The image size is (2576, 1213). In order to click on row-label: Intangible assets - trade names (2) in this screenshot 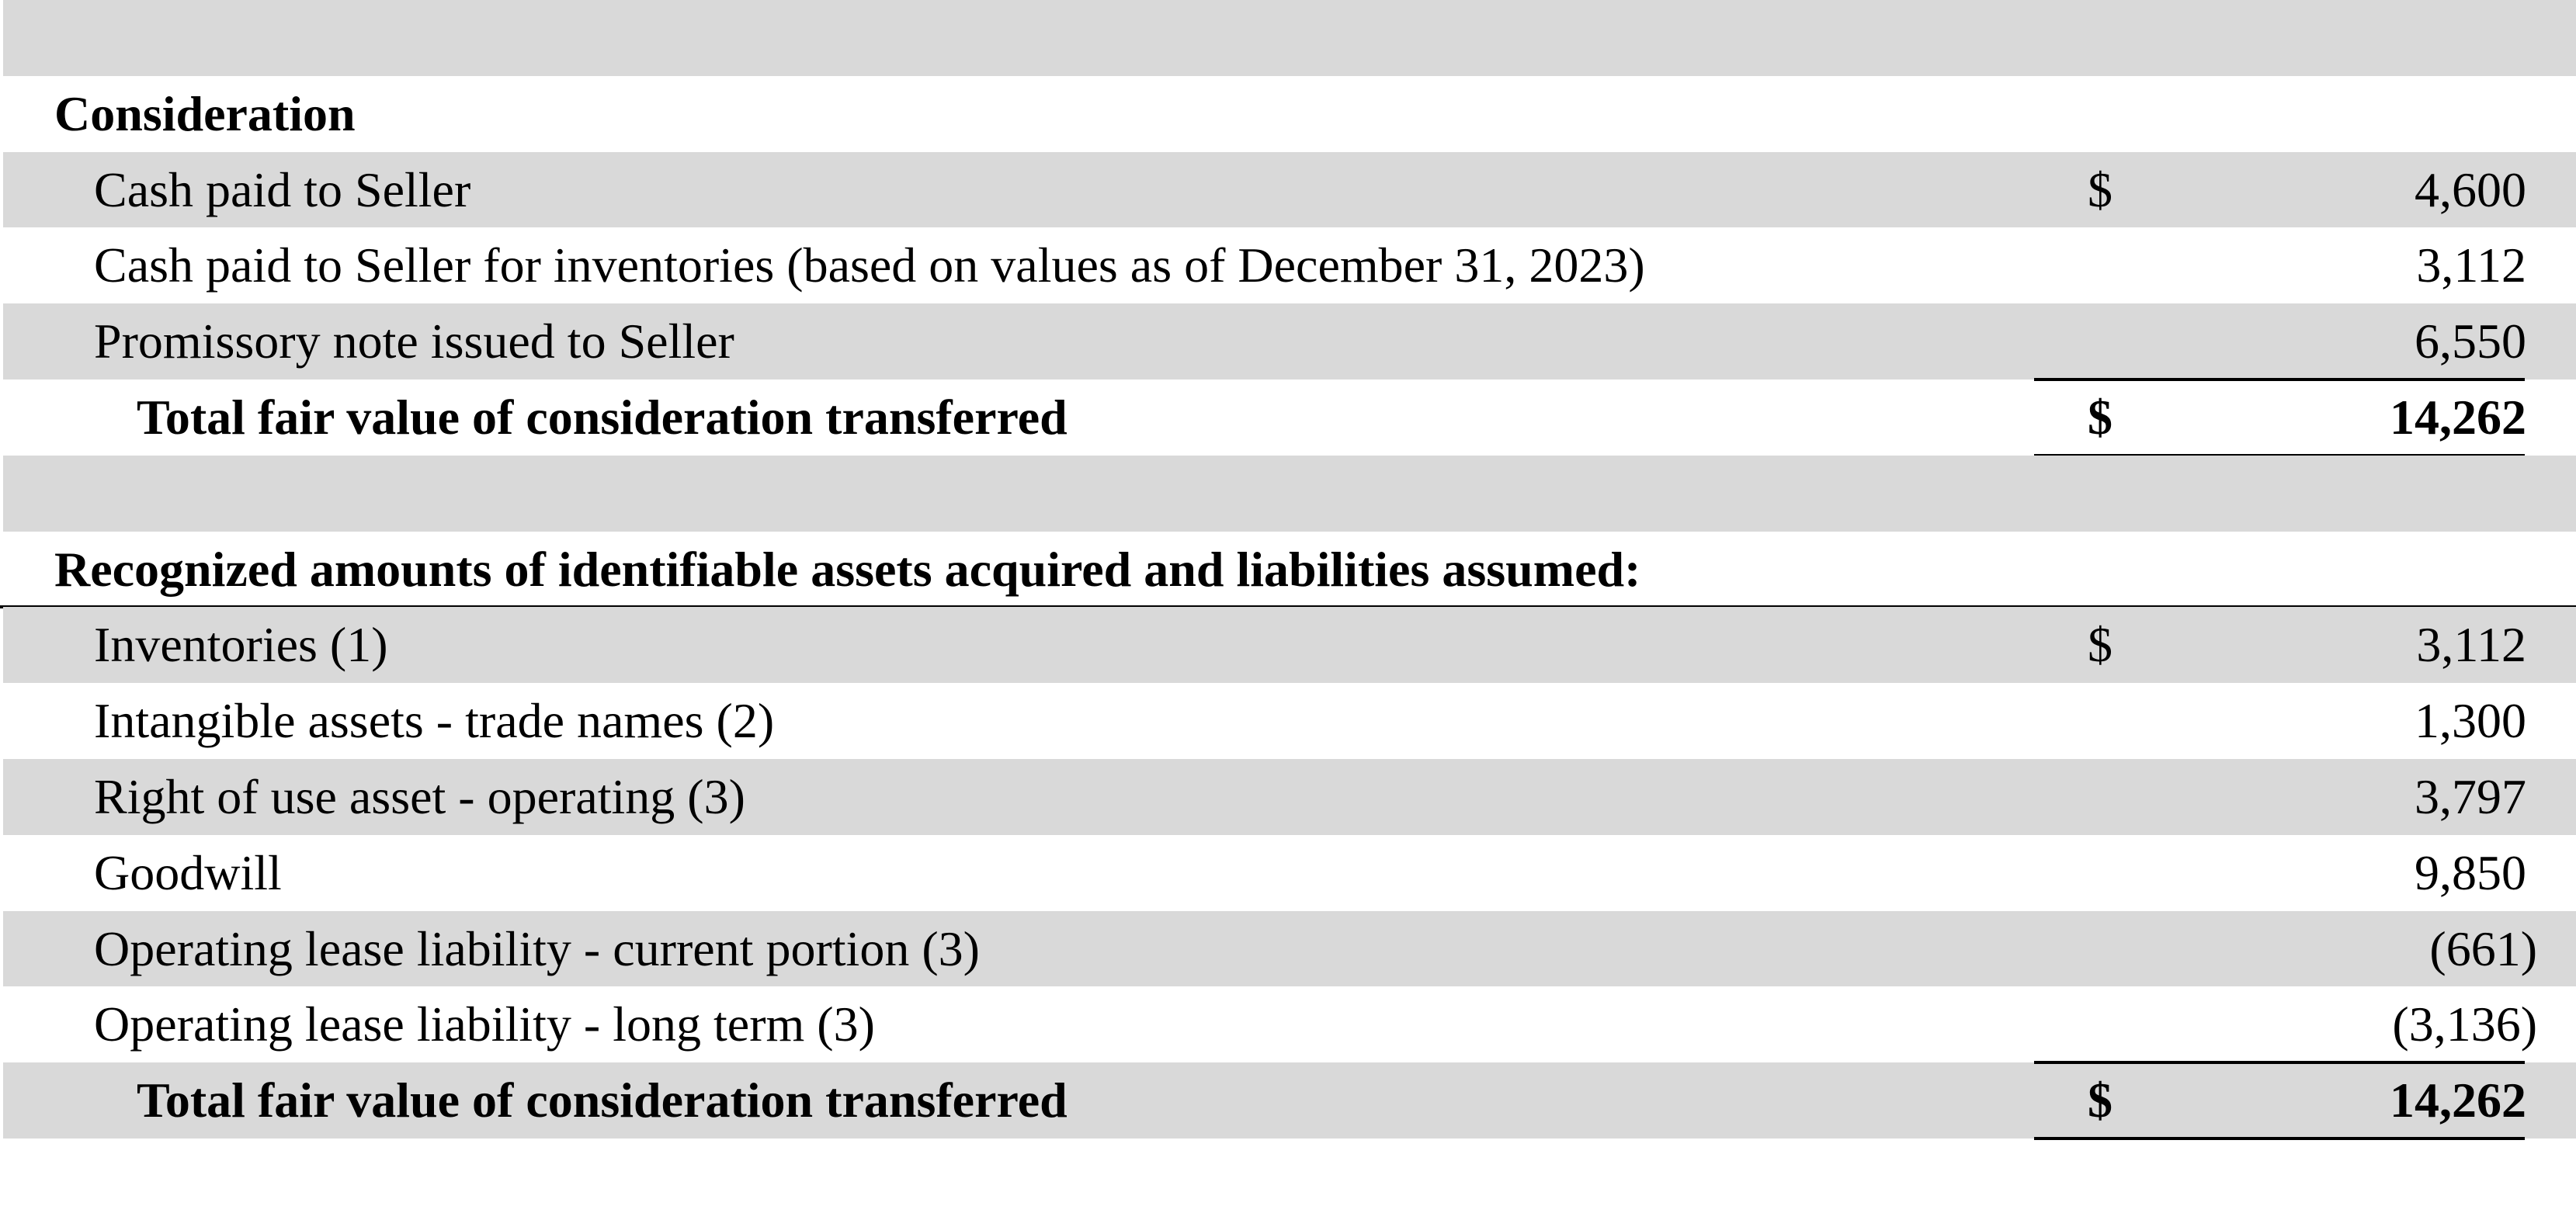, I will do `click(434, 720)`.